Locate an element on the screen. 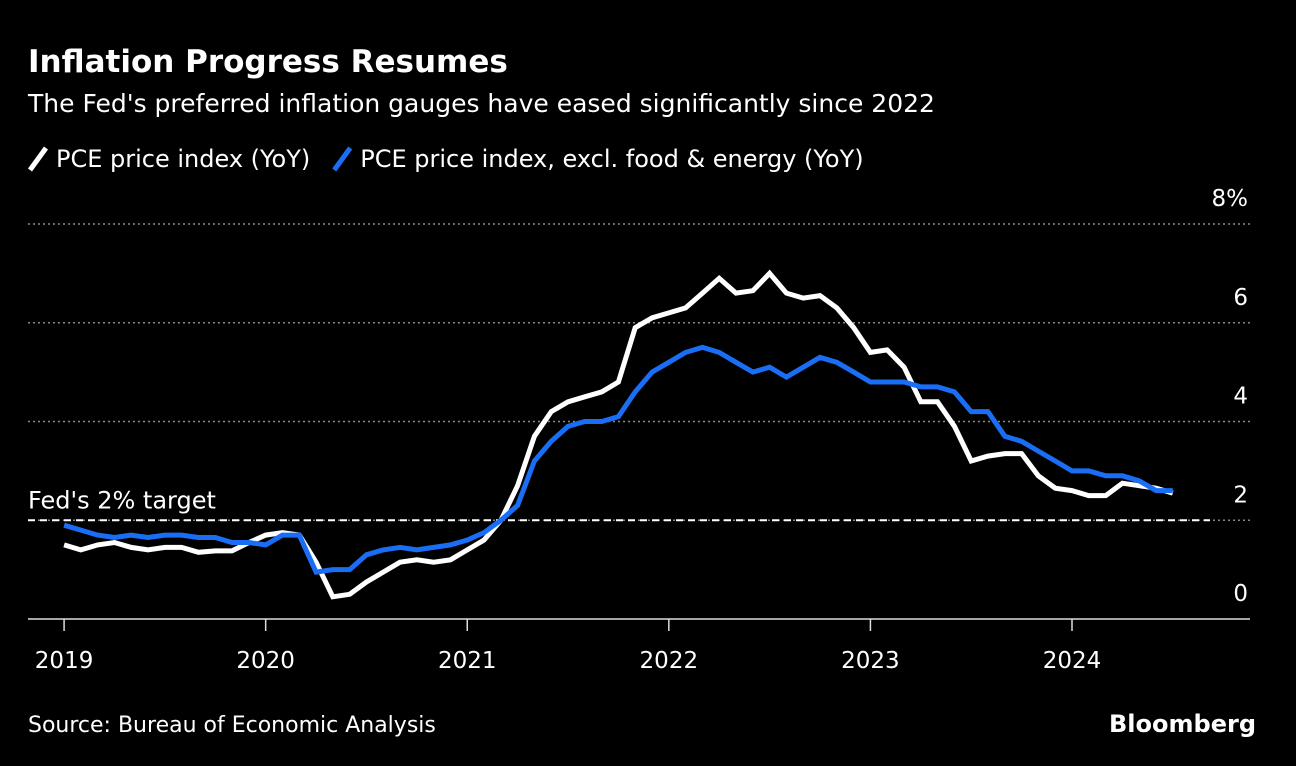 The width and height of the screenshot is (1296, 766). brand: Bloomberg is located at coordinates (1182, 724).